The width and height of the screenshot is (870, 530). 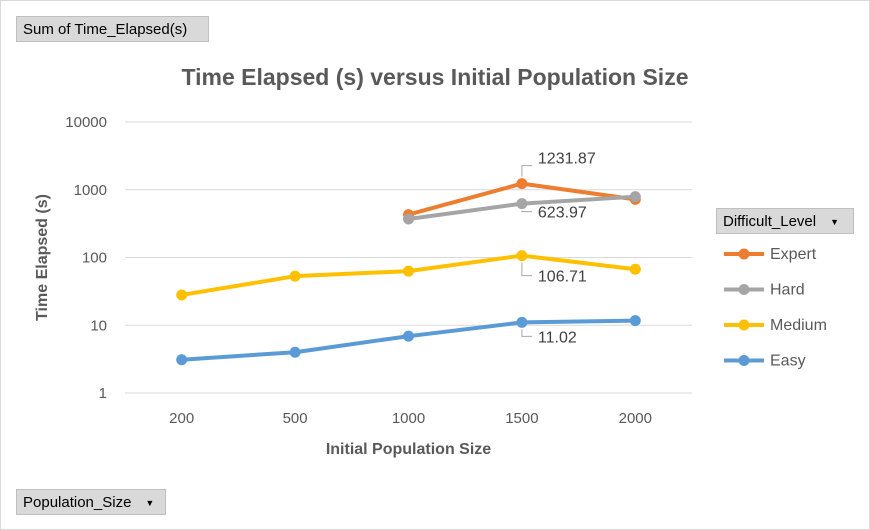 I want to click on value-field-button: Sum of Time_Elapsed(s), so click(x=112, y=29).